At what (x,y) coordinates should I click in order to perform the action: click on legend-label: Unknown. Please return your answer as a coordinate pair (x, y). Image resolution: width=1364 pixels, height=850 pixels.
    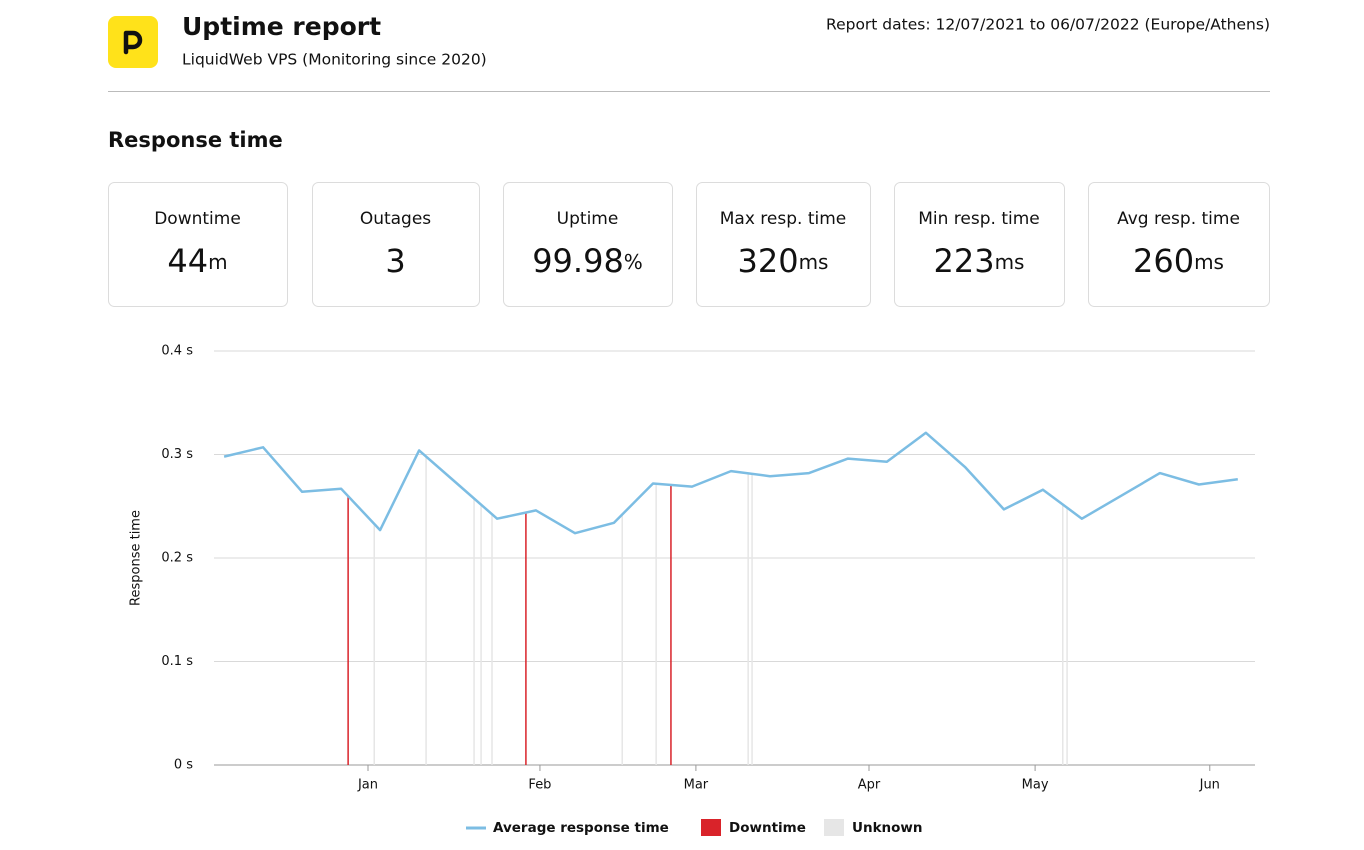
    Looking at the image, I should click on (887, 828).